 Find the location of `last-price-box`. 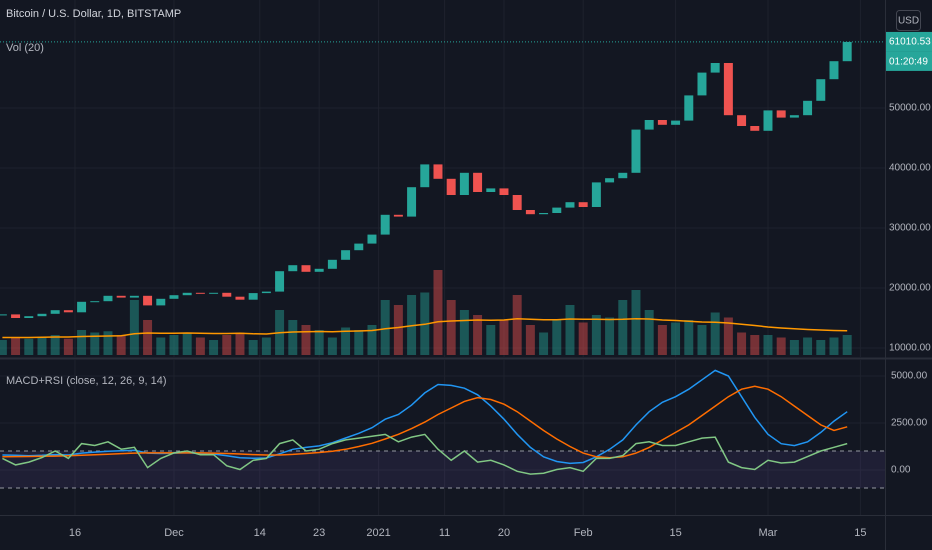

last-price-box is located at coordinates (909, 41).